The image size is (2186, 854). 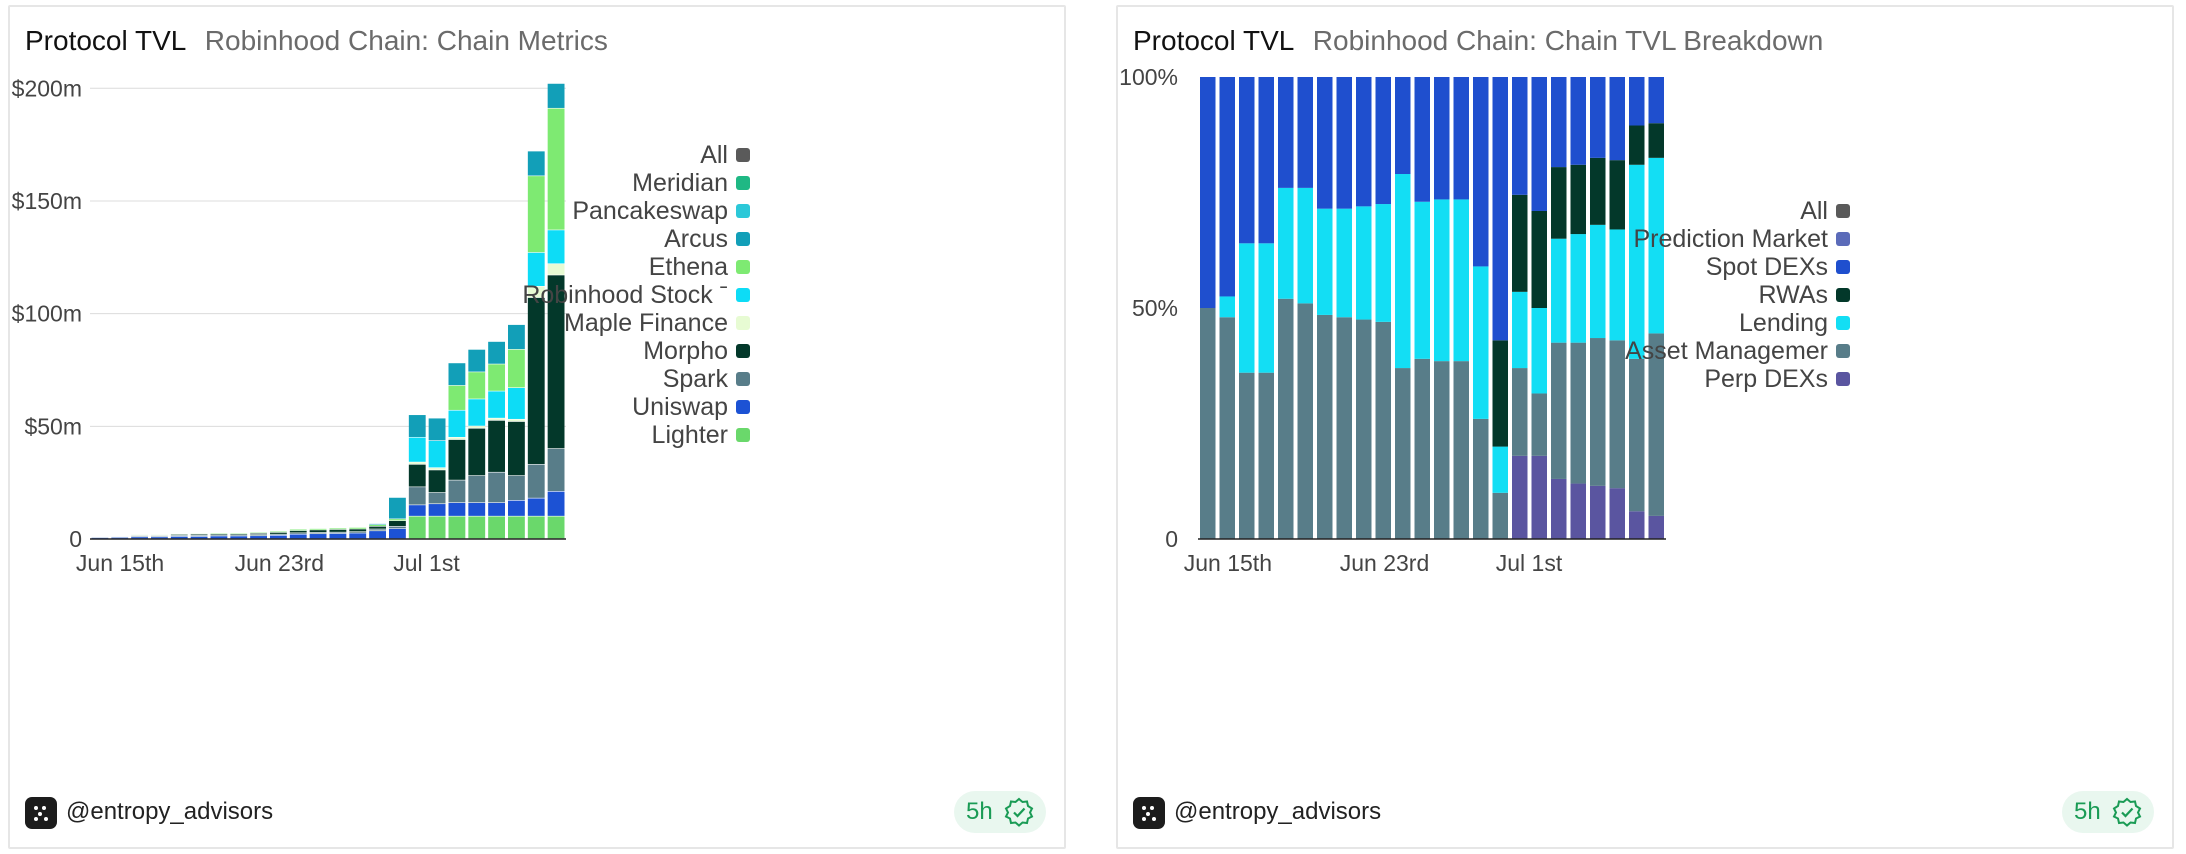 I want to click on legend-item-lending: Lending, so click(x=1794, y=323).